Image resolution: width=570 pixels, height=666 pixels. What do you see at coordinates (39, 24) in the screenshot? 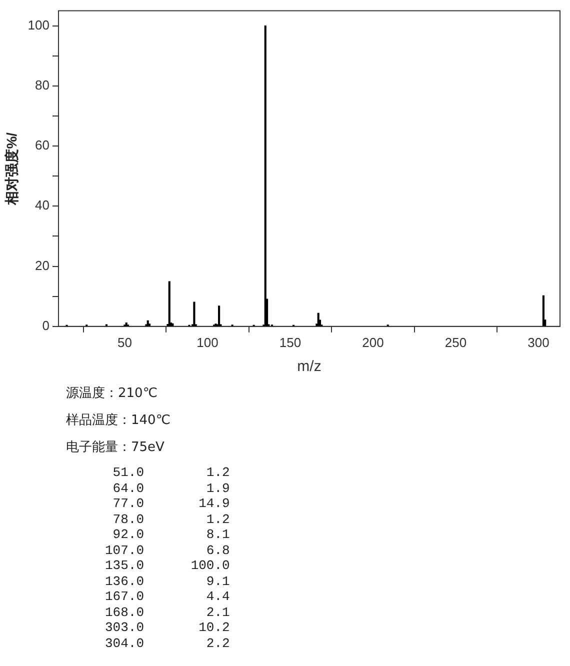
I see `y-tick-label: 100` at bounding box center [39, 24].